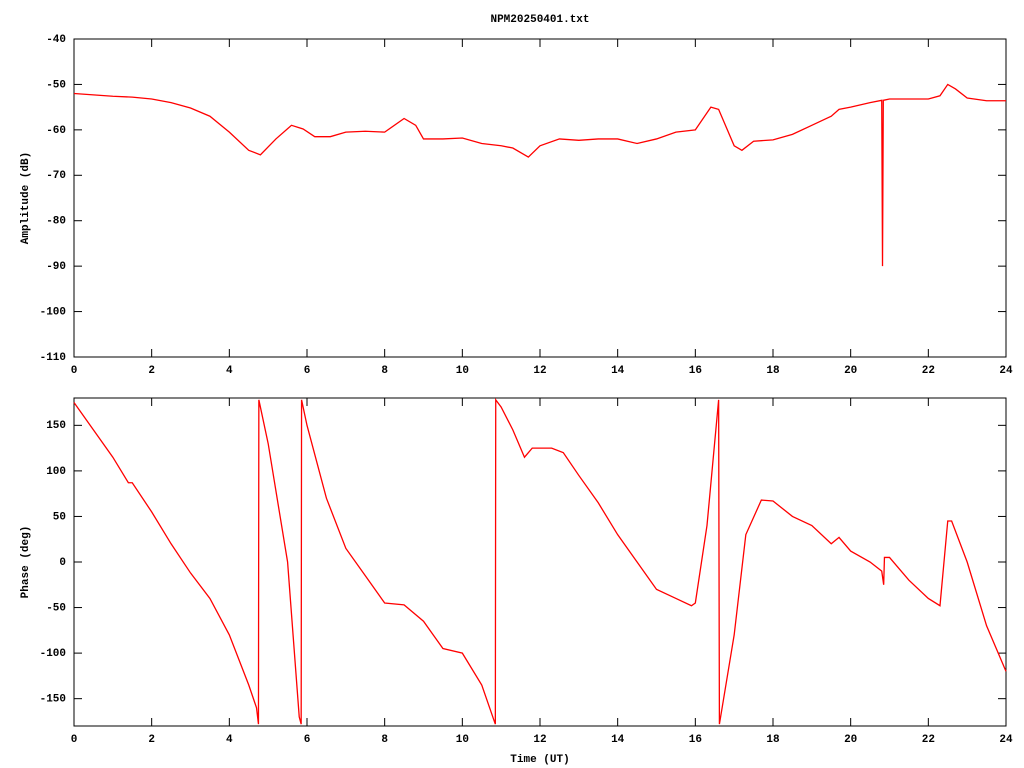 This screenshot has width=1024, height=768. I want to click on y-tick-label: 150, so click(56, 426).